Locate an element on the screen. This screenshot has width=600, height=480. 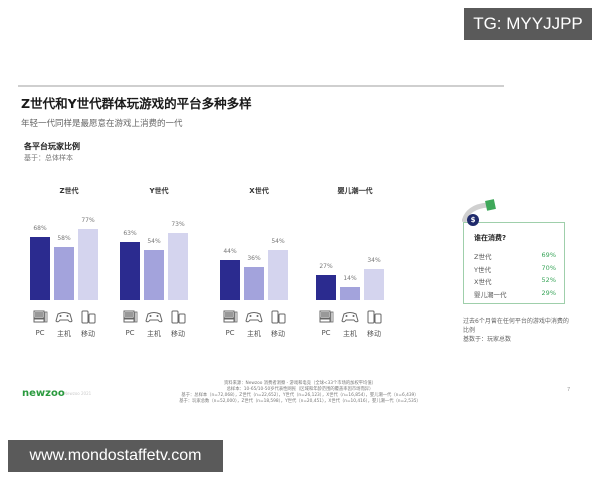
chart-base-note: 基于：总体样本 is located at coordinates (48, 158).